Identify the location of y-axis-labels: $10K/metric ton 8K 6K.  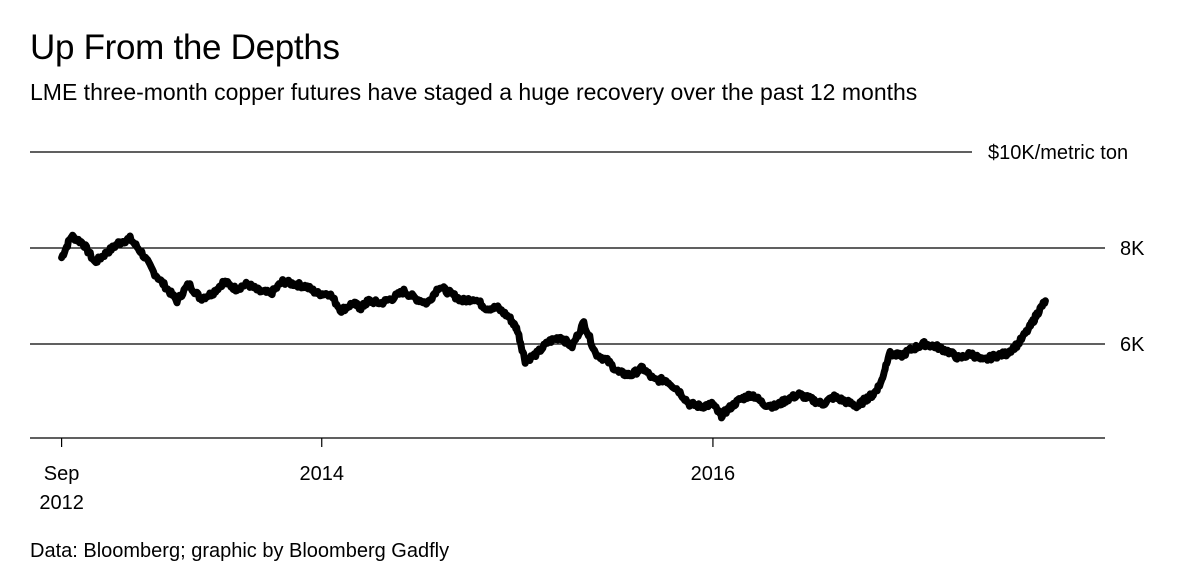
(1066, 249).